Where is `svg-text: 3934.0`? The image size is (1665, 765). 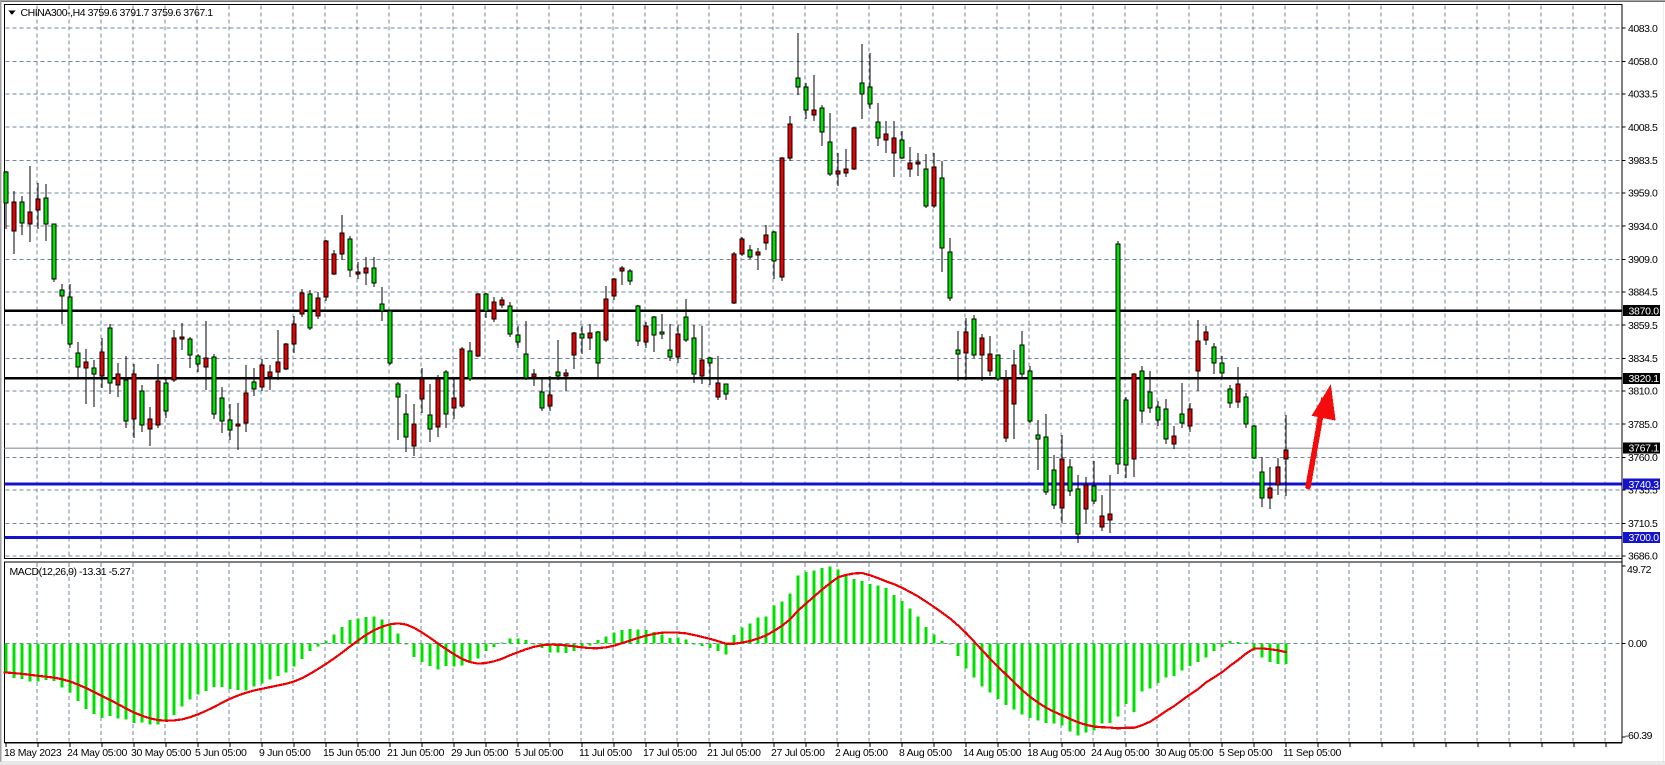 svg-text: 3934.0 is located at coordinates (1643, 227).